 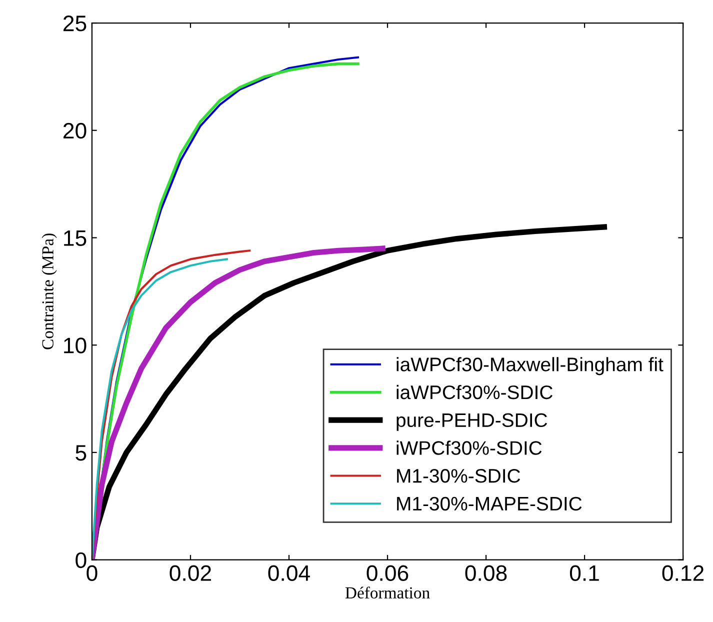 I want to click on y-tick-label: 10, so click(x=75, y=346).